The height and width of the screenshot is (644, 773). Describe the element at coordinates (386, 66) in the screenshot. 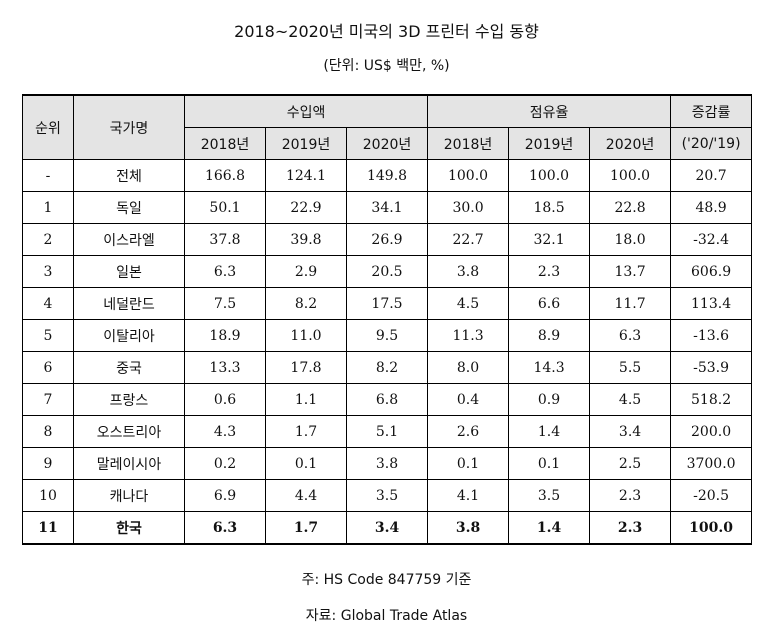

I see `unit-label: (단위: US$ 백만, %)` at that location.